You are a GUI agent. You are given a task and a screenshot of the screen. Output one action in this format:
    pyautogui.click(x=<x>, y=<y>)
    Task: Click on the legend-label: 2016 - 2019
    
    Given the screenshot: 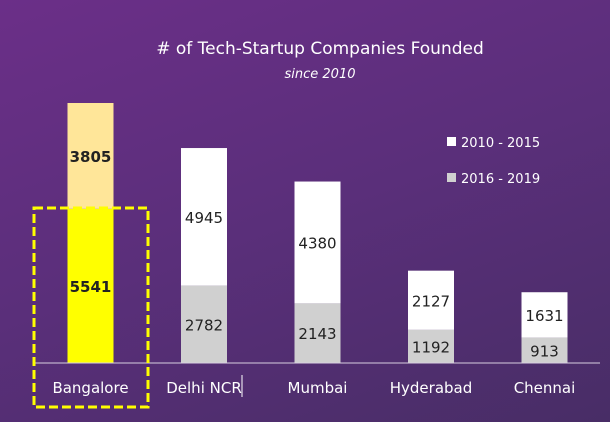 What is the action you would take?
    pyautogui.click(x=500, y=179)
    